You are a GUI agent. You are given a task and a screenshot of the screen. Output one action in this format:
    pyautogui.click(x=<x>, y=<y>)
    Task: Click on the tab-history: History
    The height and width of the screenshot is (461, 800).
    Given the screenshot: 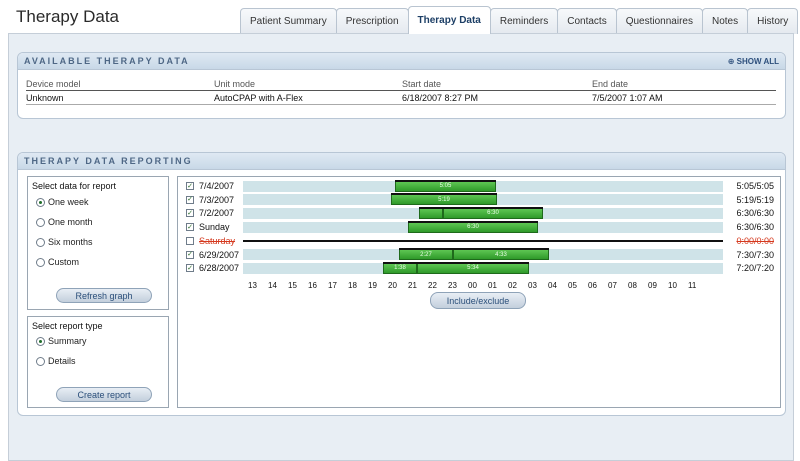 What is the action you would take?
    pyautogui.click(x=773, y=21)
    